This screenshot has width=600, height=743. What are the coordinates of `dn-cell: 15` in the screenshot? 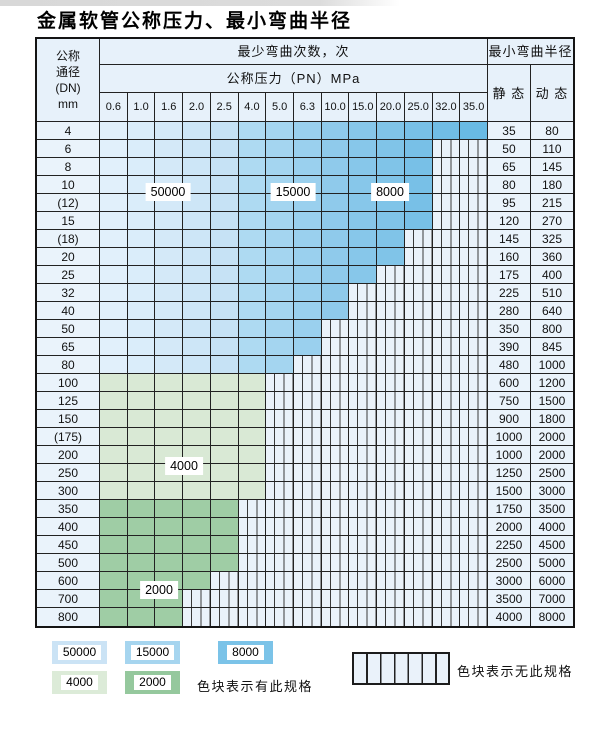 It's located at (68, 221).